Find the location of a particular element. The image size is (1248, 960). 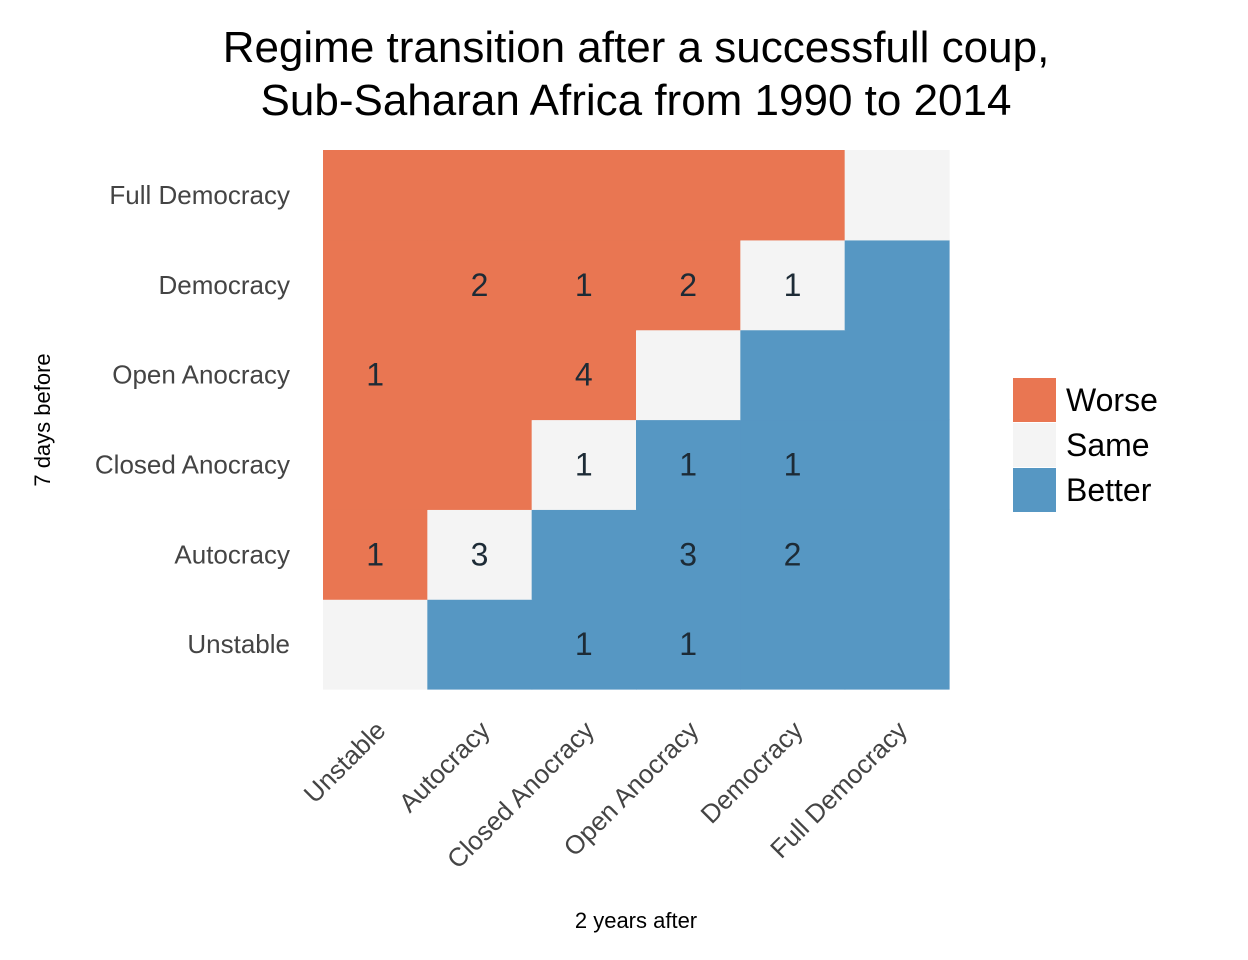

cell-democracy-to-closed-anocracy is located at coordinates (584, 285).